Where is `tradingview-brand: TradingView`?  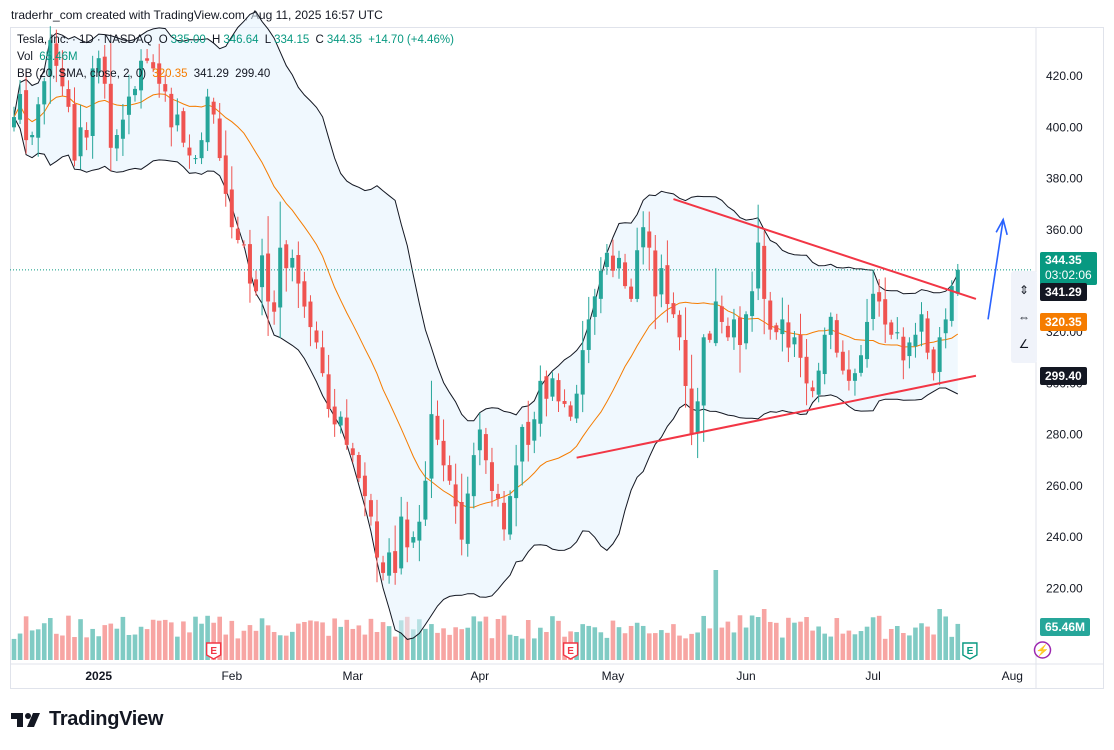 tradingview-brand: TradingView is located at coordinates (106, 719).